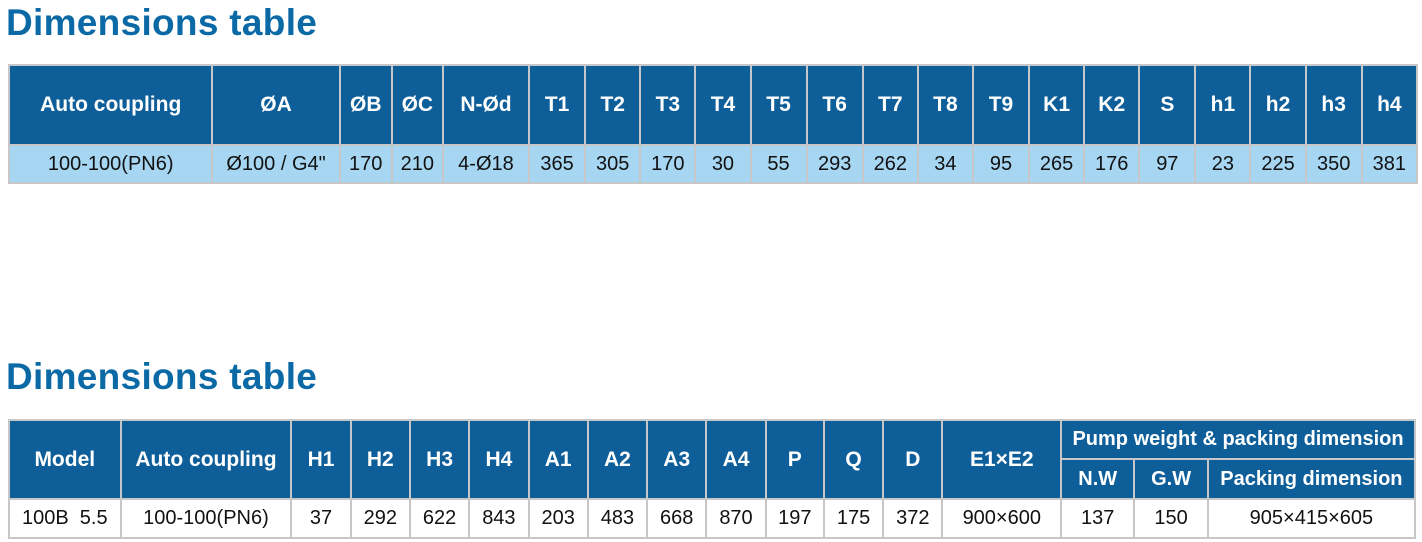 This screenshot has width=1422, height=542. What do you see at coordinates (1002, 459) in the screenshot?
I see `column-header: E1×E2` at bounding box center [1002, 459].